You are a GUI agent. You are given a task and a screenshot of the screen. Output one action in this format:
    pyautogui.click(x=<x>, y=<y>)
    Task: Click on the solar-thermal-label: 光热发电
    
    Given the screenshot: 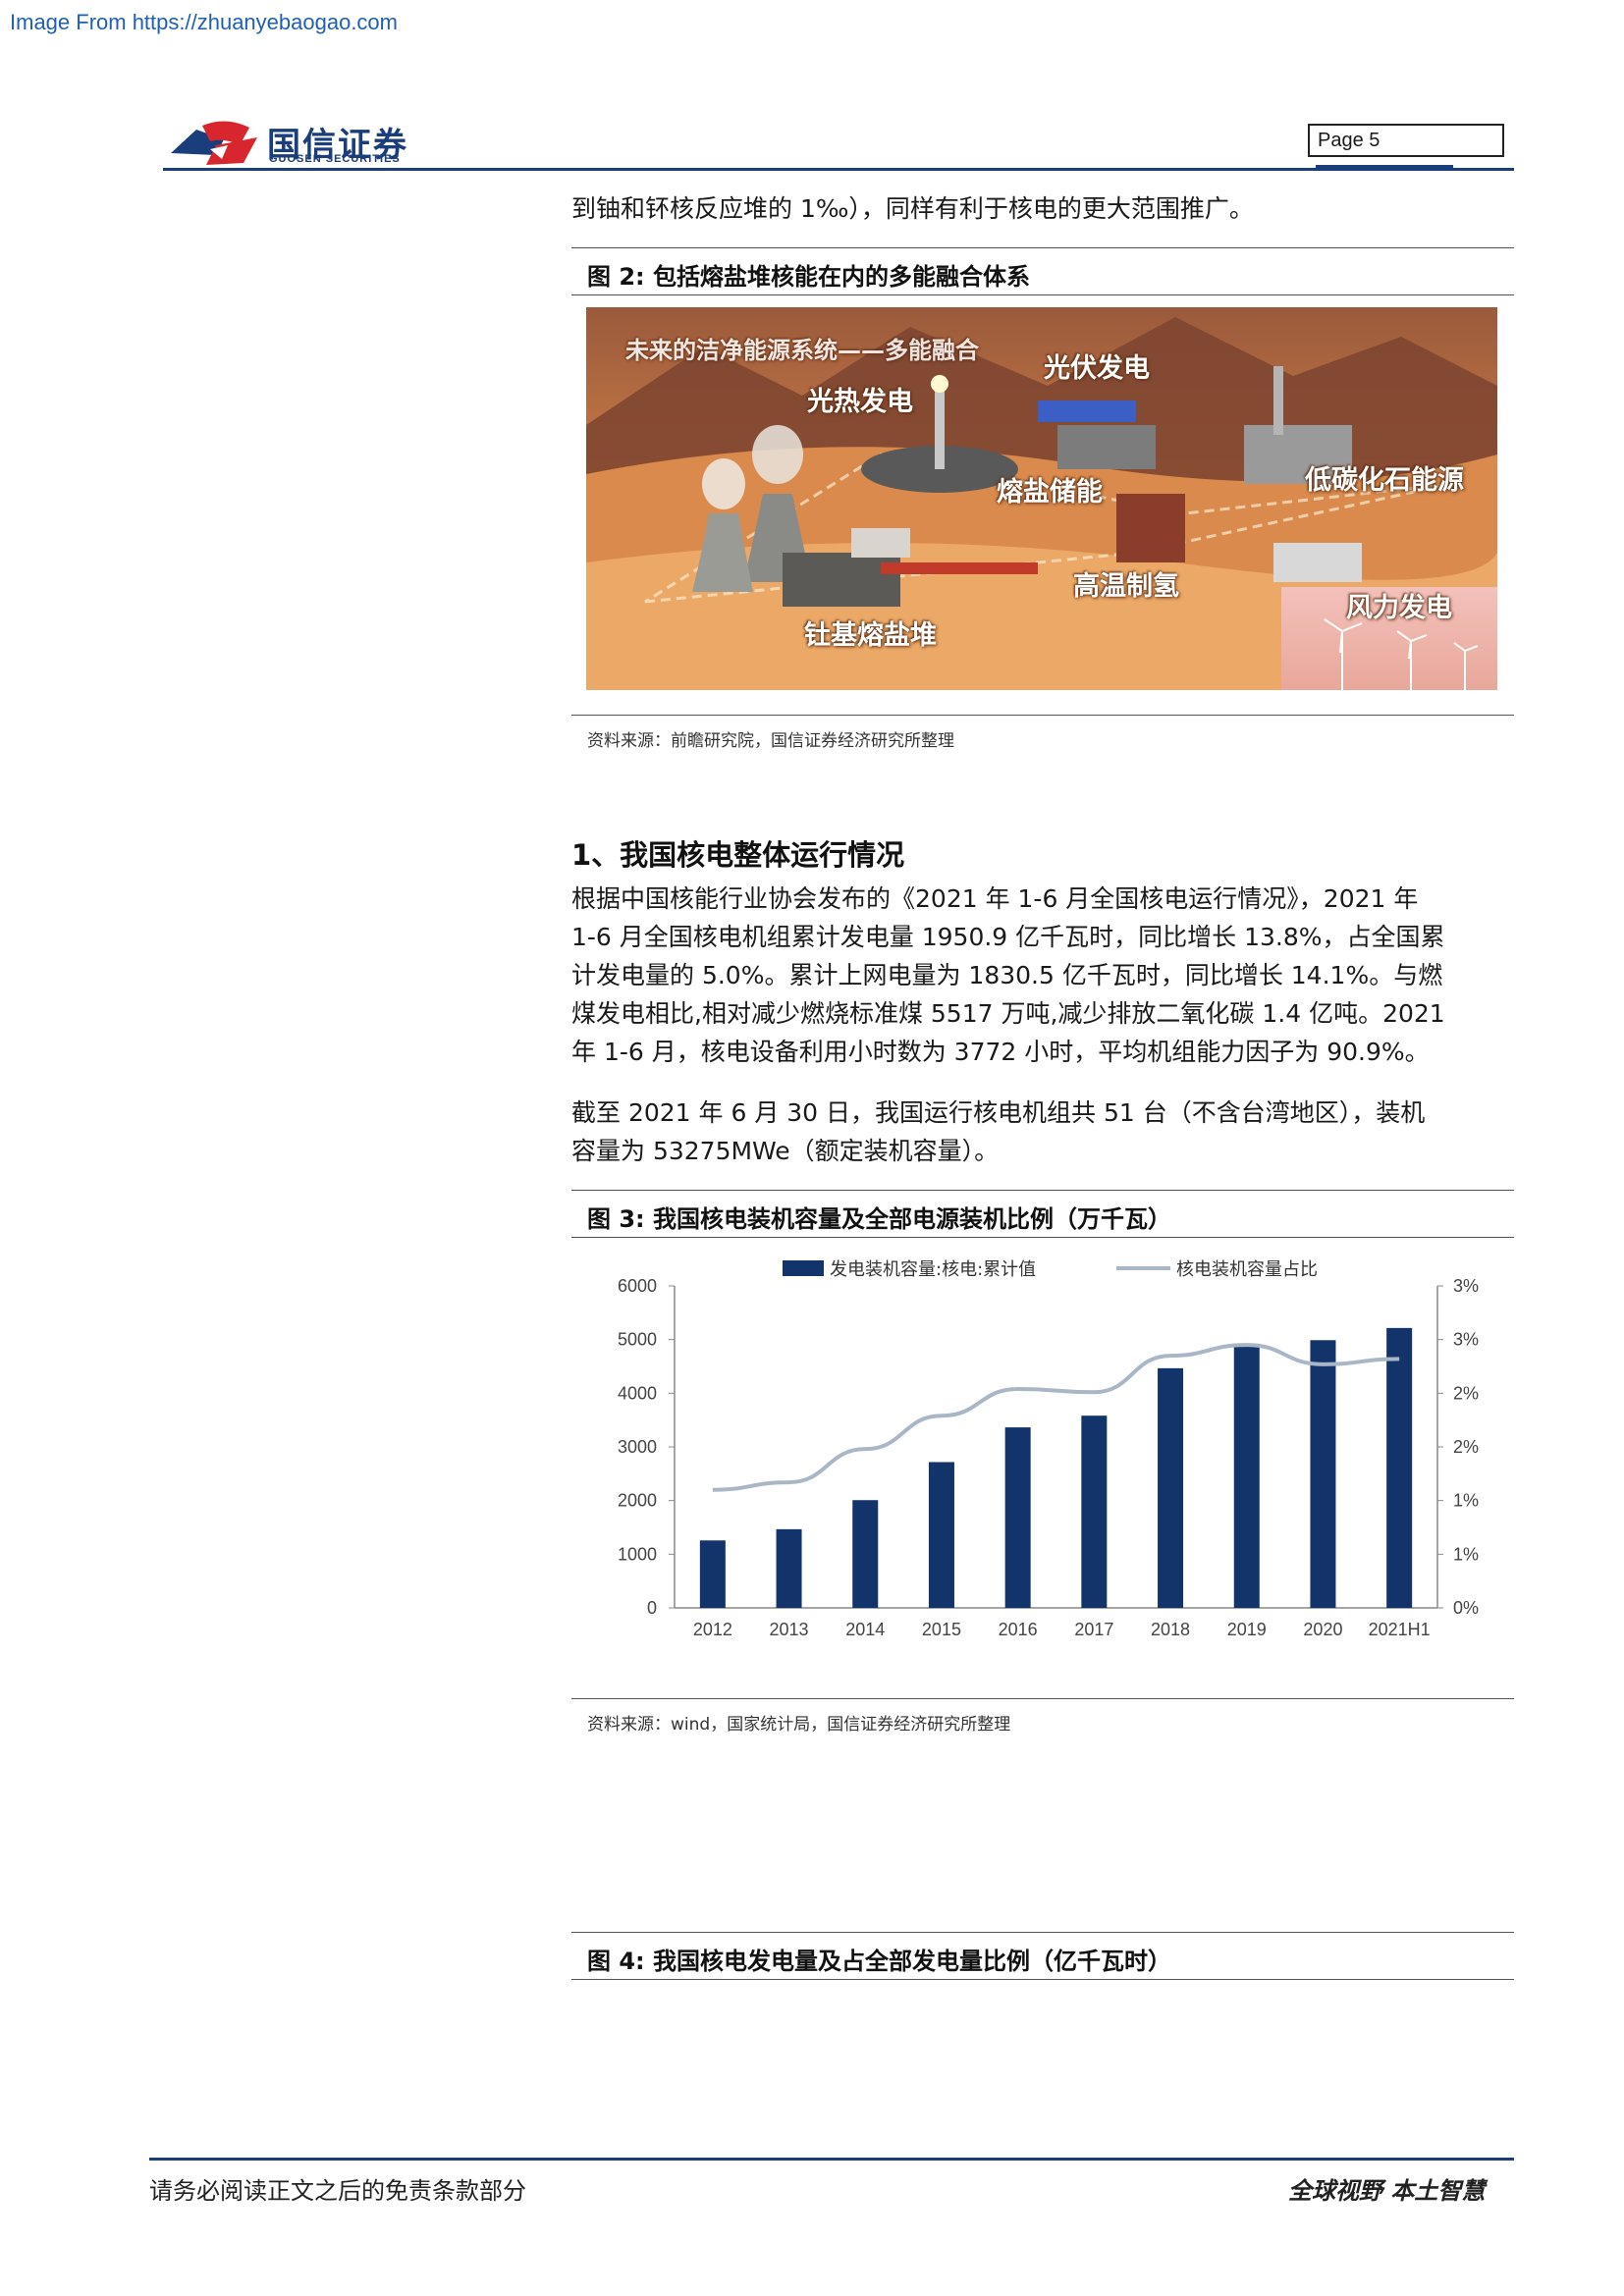 What is the action you would take?
    pyautogui.click(x=860, y=402)
    